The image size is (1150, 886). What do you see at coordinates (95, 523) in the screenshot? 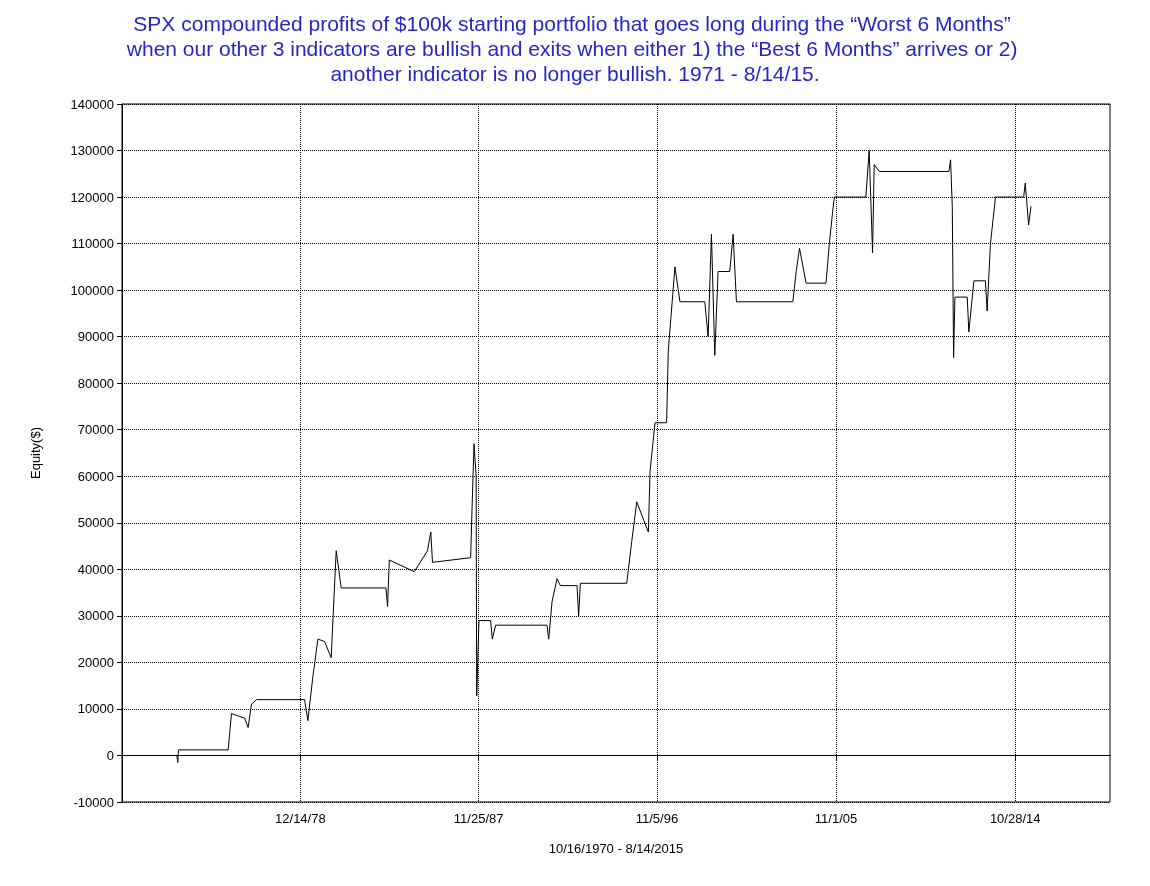
I see `y-tick-label: 50000` at bounding box center [95, 523].